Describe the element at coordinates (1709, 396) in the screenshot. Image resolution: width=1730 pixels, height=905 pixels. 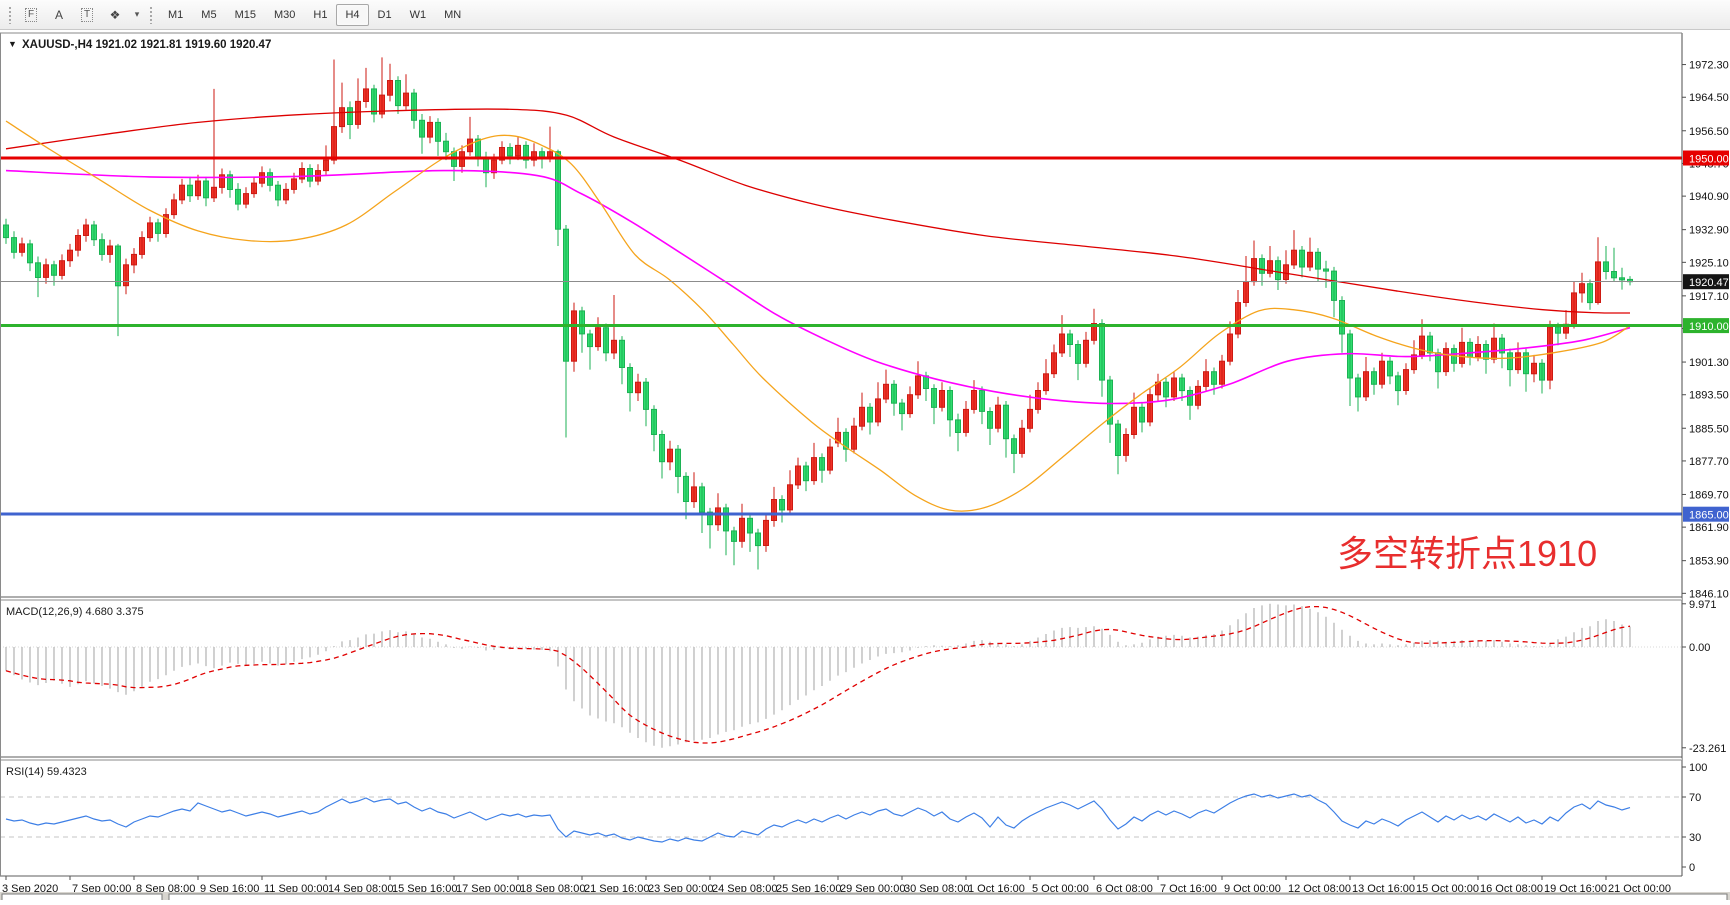
I see `price-label: 1893.50` at that location.